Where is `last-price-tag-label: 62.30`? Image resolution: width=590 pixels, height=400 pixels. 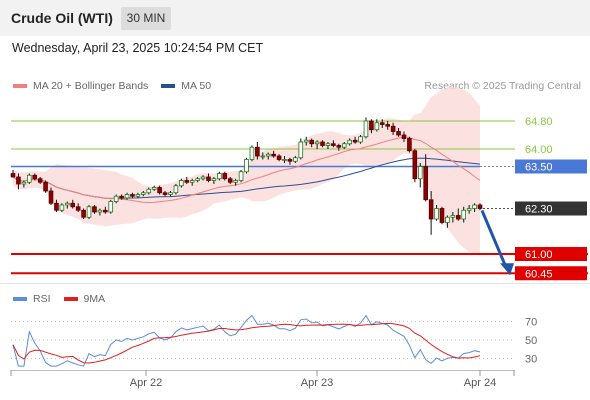
last-price-tag-label: 62.30 is located at coordinates (539, 210).